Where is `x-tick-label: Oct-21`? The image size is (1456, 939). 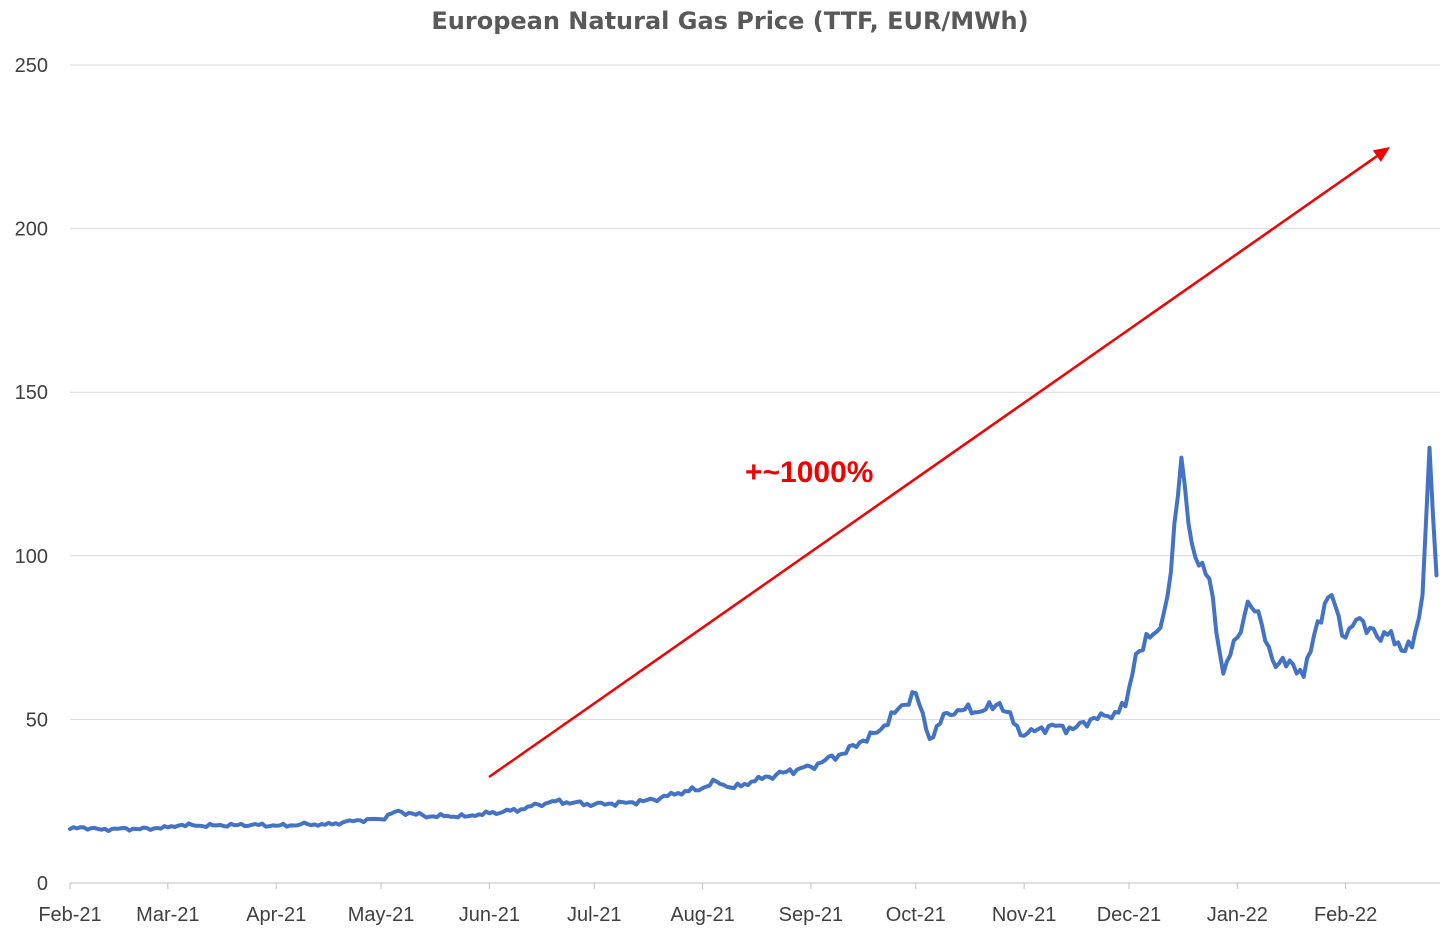 x-tick-label: Oct-21 is located at coordinates (916, 915).